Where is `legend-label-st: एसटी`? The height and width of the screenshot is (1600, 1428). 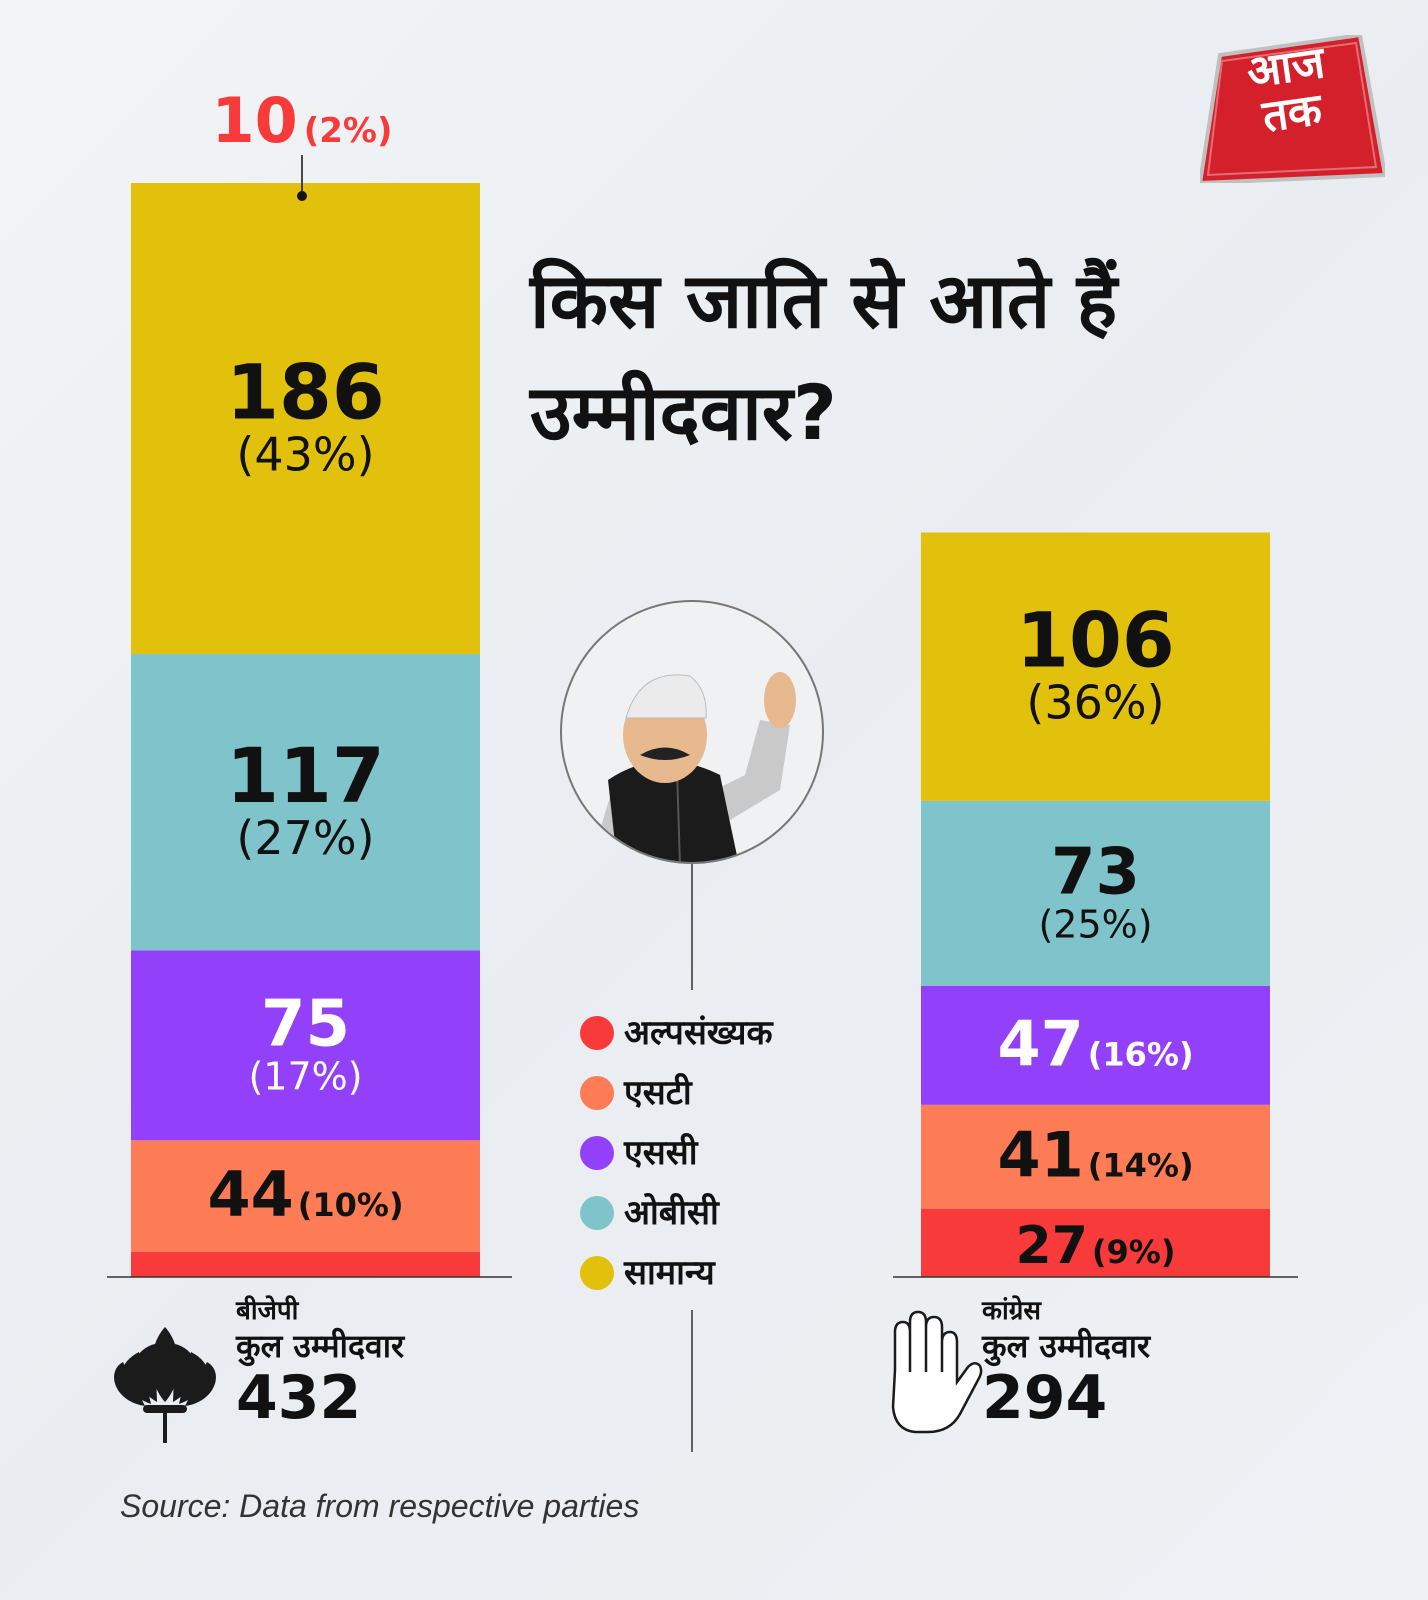
legend-label-st: एसटी is located at coordinates (658, 1093).